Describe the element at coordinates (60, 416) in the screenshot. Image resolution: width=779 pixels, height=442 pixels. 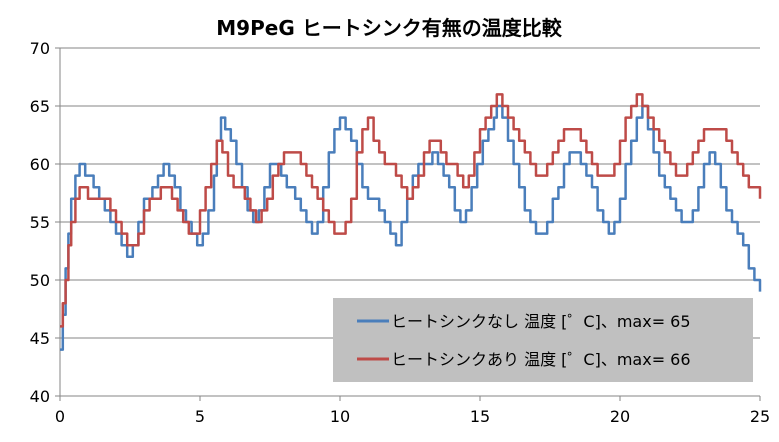
I see `x-tick-label: 0` at that location.